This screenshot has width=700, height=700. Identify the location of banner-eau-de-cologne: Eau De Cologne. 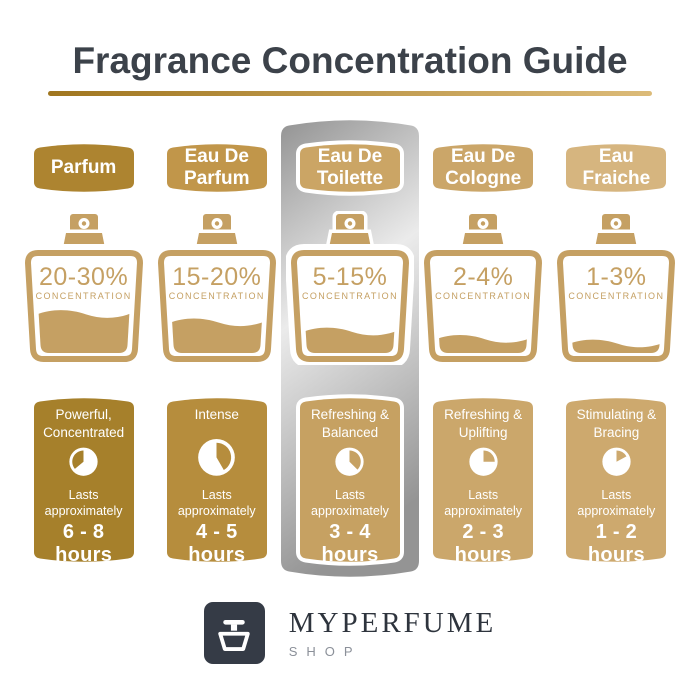
(483, 168).